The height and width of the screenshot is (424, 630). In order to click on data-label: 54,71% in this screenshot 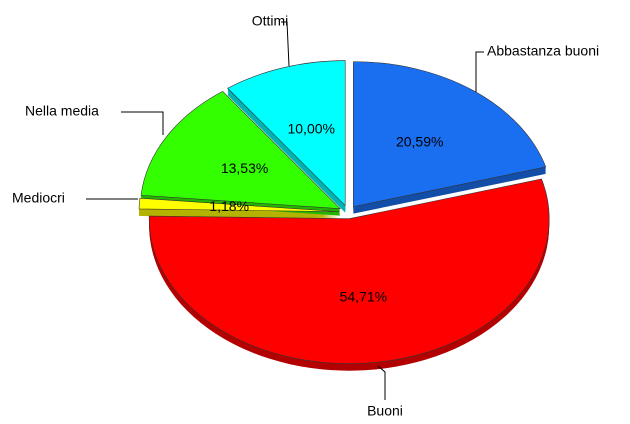, I will do `click(363, 296)`.